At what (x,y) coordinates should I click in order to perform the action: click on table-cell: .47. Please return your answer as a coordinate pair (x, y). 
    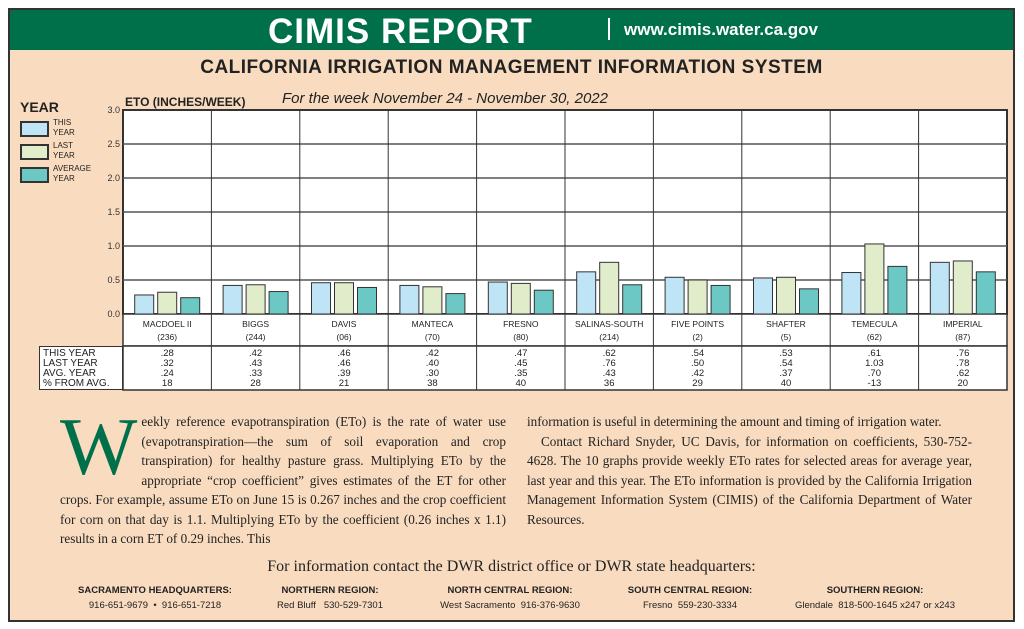
    Looking at the image, I should click on (520, 353).